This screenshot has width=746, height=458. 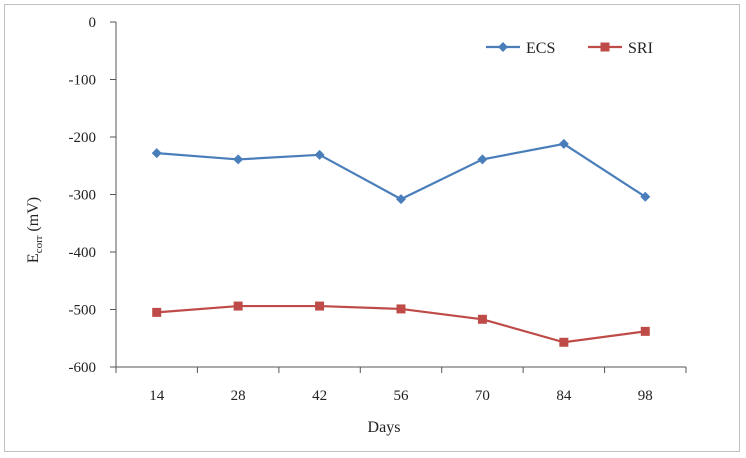 What do you see at coordinates (33, 216) in the screenshot?
I see `y-axis-title-unit: (mV)` at bounding box center [33, 216].